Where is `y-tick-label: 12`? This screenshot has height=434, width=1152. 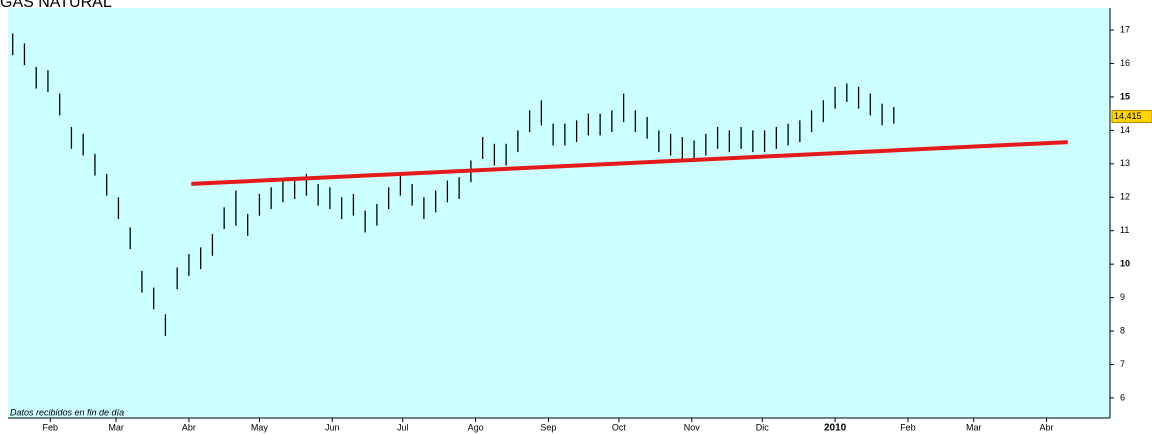
y-tick-label: 12 is located at coordinates (1125, 197).